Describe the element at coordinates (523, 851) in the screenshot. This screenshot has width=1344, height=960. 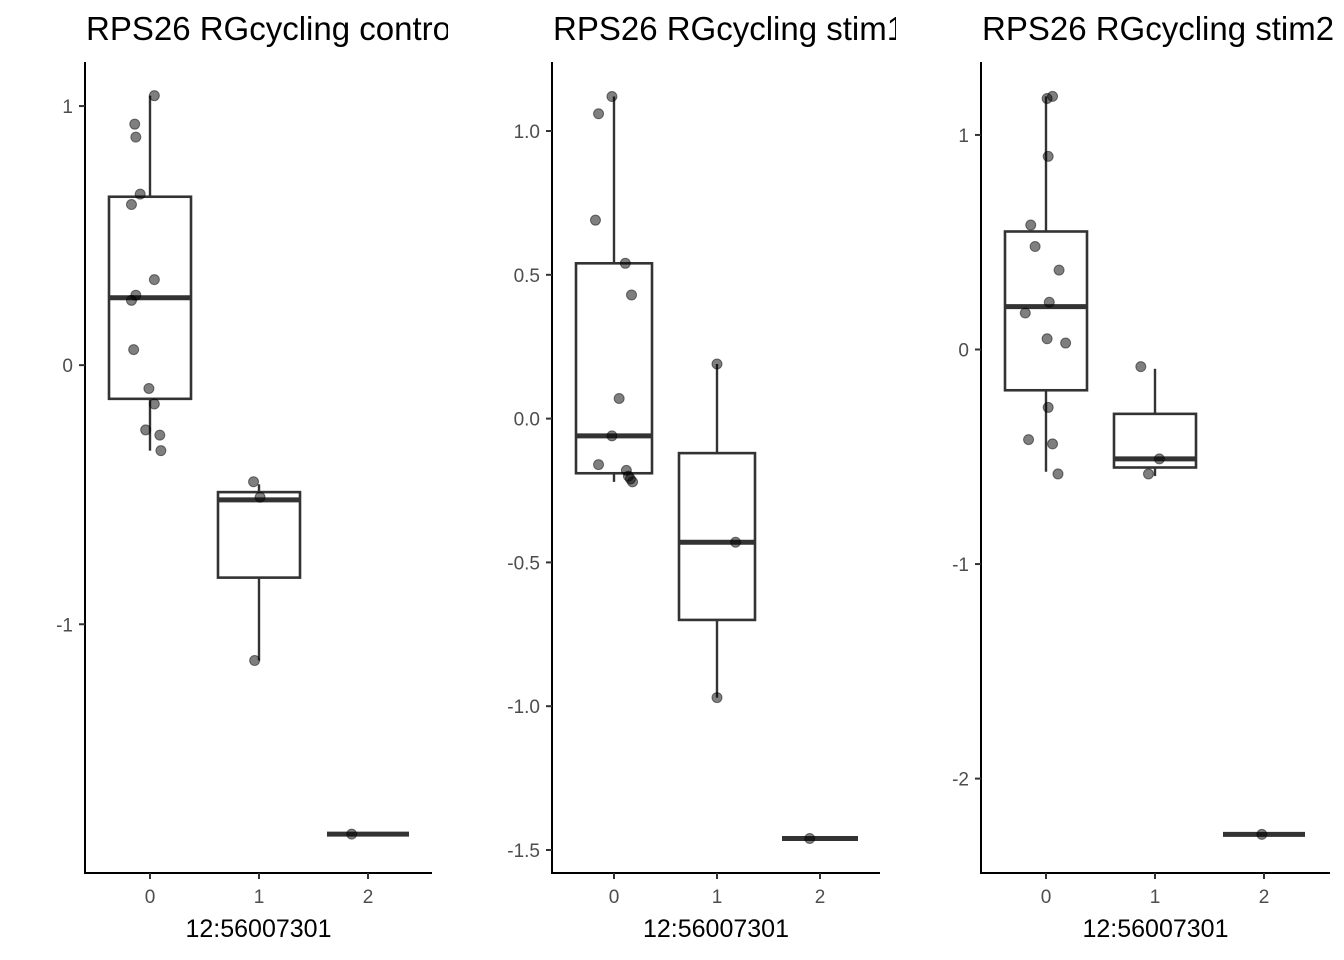
I see `y-tick-label: -1.5` at that location.